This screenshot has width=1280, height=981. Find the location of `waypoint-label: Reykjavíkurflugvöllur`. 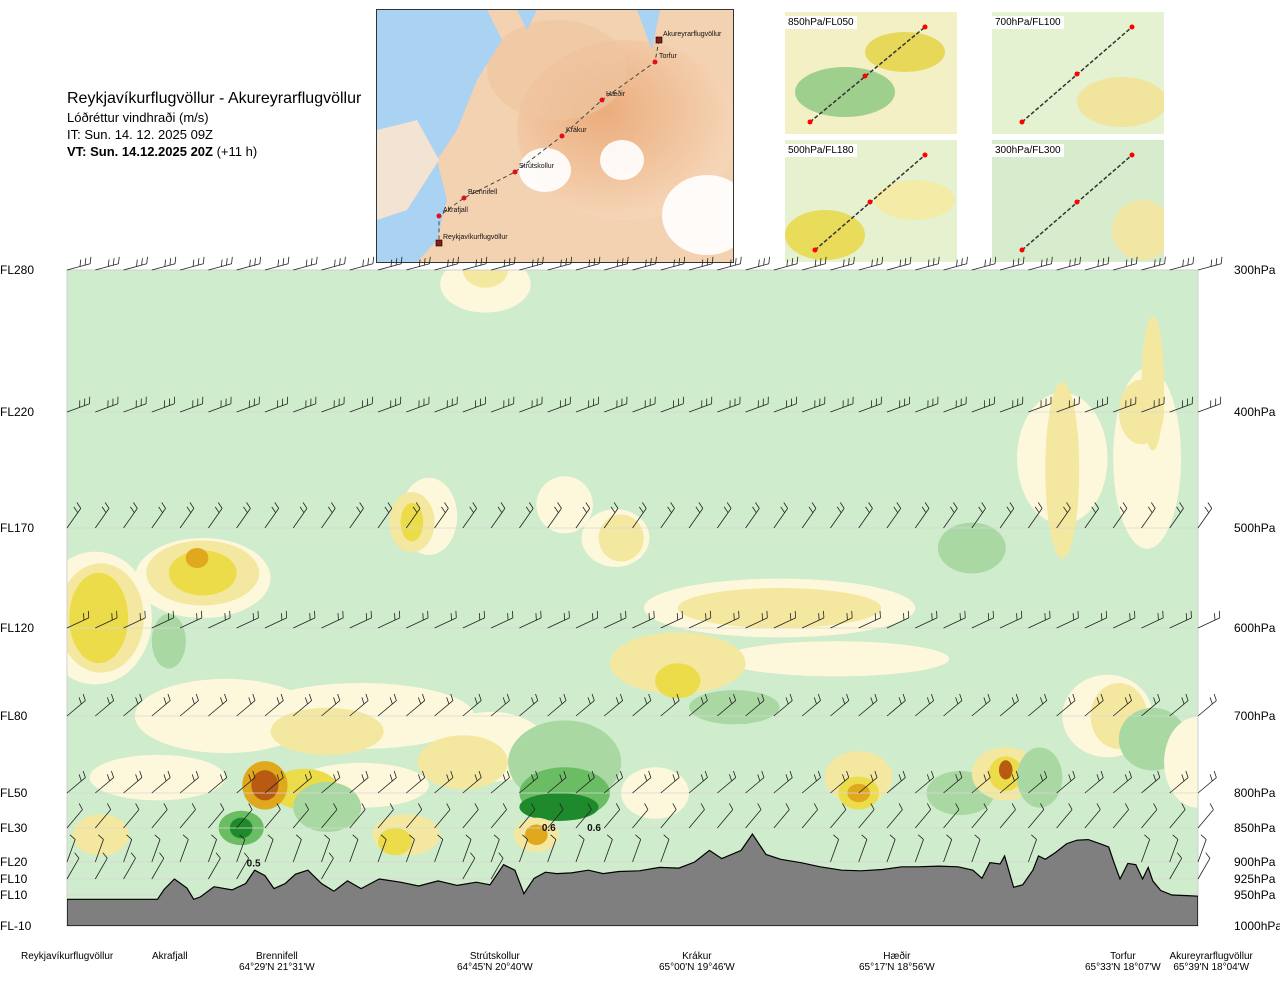

waypoint-label: Reykjavíkurflugvöllur is located at coordinates (67, 956).